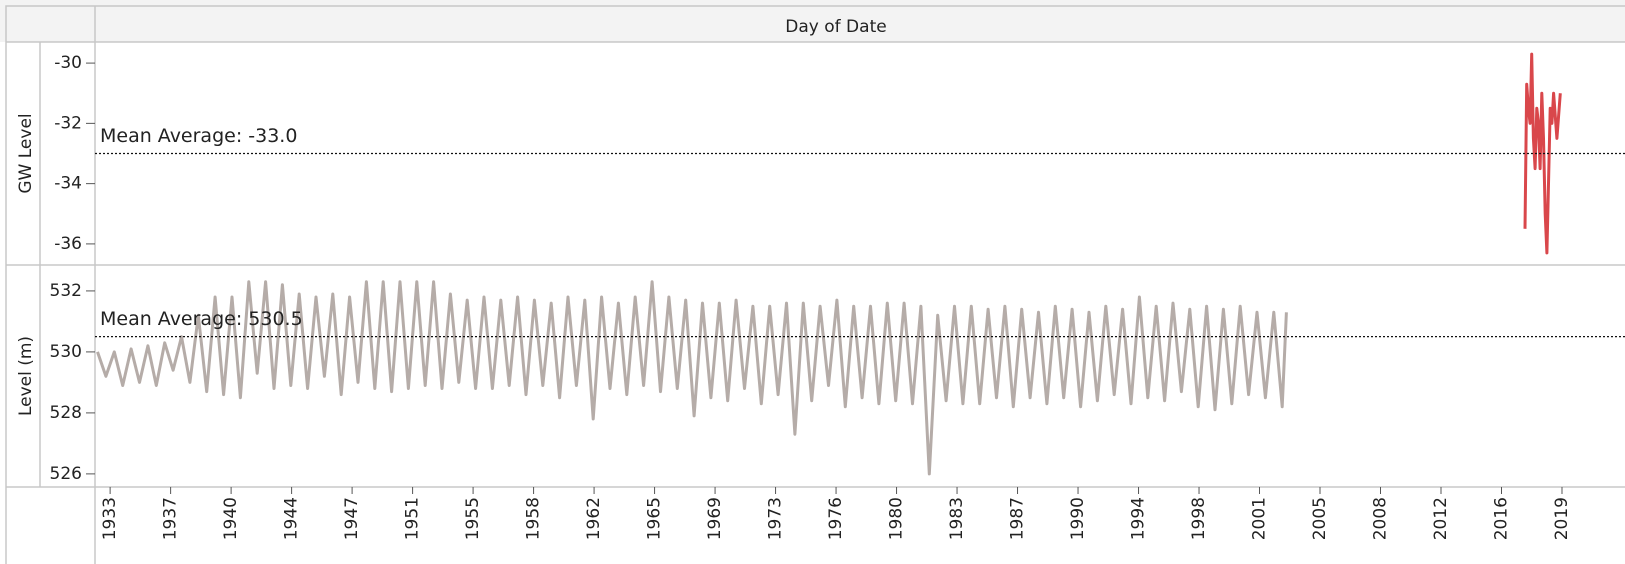 Image resolution: width=1625 pixels, height=564 pixels. What do you see at coordinates (68, 63) in the screenshot?
I see `y-tick-label: -30` at bounding box center [68, 63].